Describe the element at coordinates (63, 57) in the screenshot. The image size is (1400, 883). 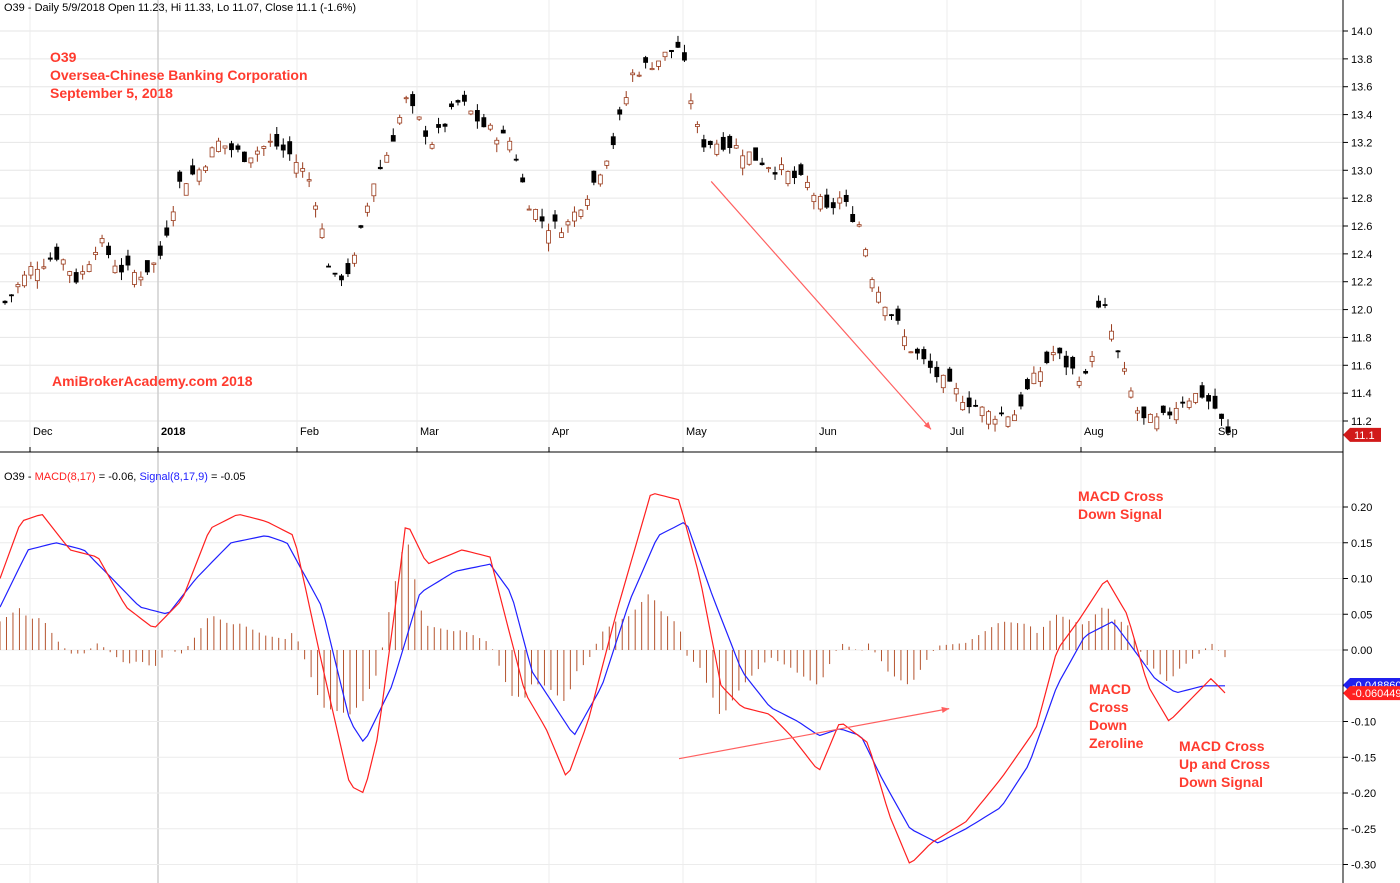
I see `title-line-1: O39` at that location.